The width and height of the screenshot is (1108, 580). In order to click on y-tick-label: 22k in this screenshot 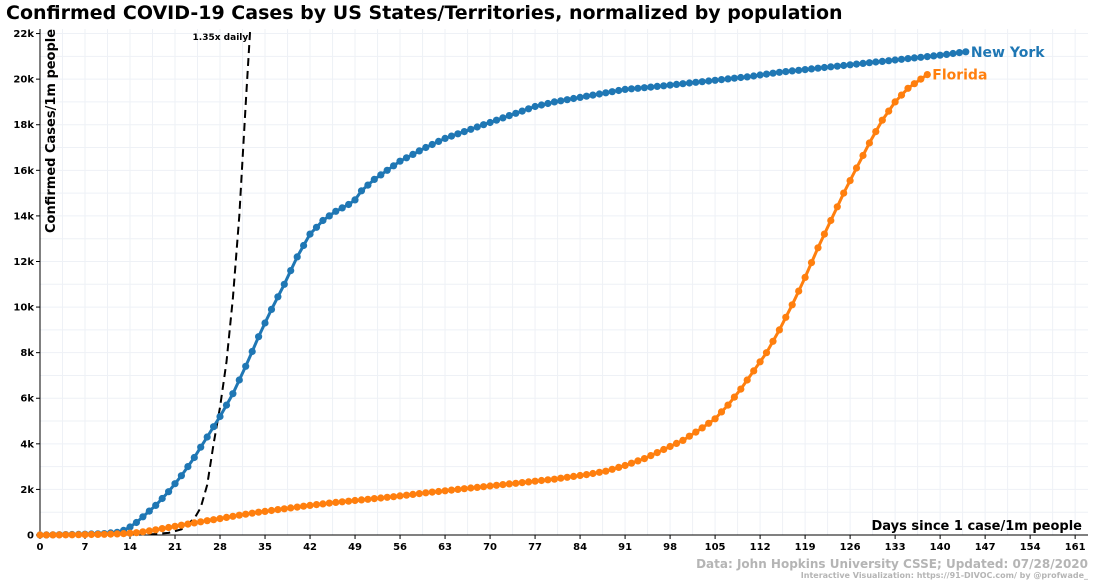, I will do `click(23, 34)`.